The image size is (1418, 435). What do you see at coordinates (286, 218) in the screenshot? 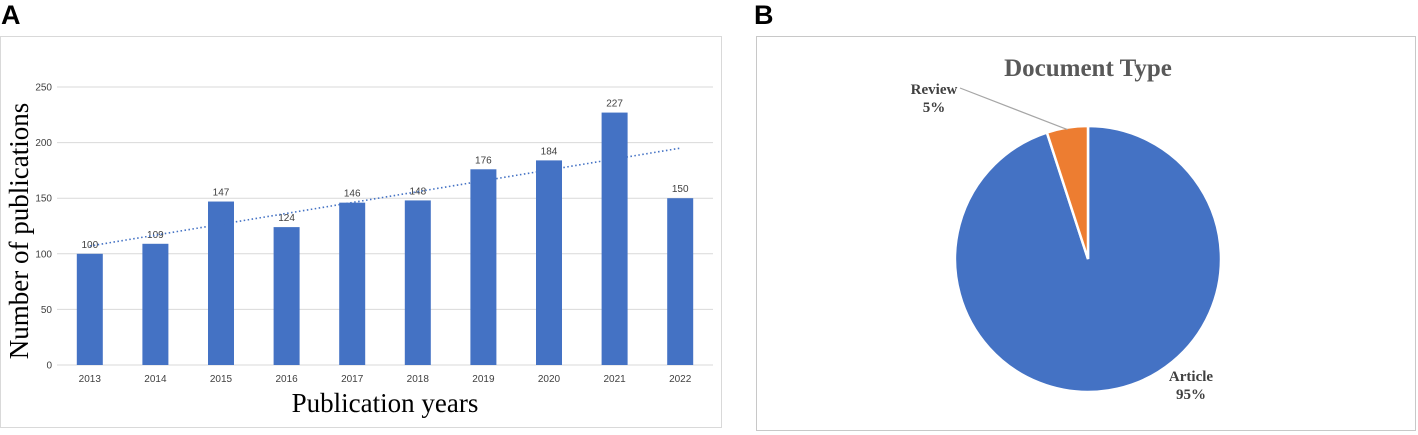
I see `data-label: 124` at bounding box center [286, 218].